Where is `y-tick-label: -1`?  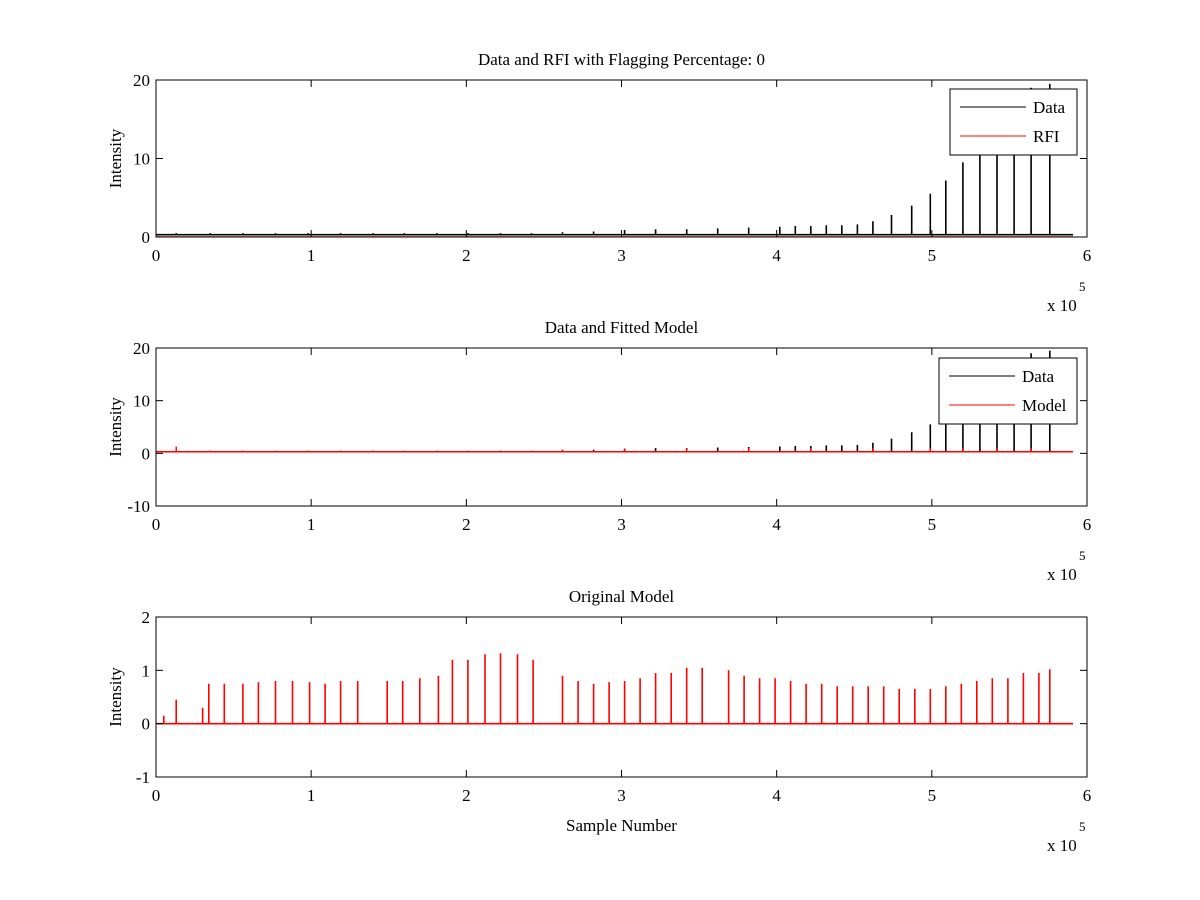
y-tick-label: -1 is located at coordinates (143, 777).